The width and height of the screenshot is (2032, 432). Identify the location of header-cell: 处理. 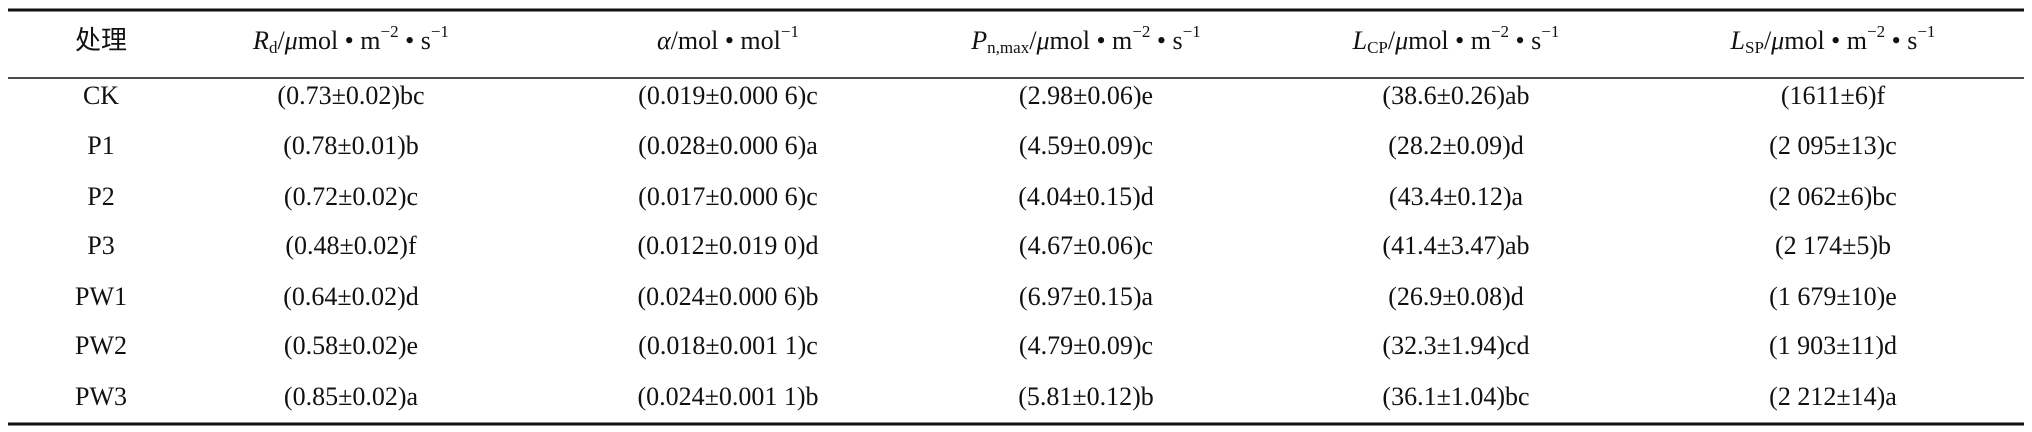
(101, 40).